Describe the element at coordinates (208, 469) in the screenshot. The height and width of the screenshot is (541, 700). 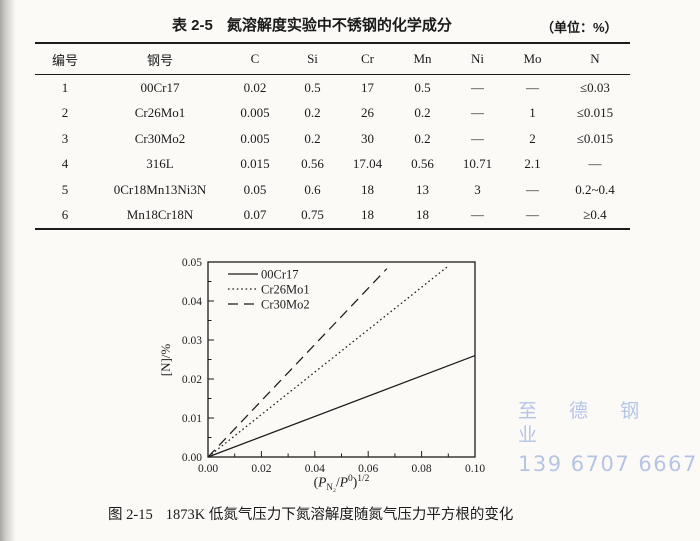
I see `x-tick-label: 0.00` at that location.